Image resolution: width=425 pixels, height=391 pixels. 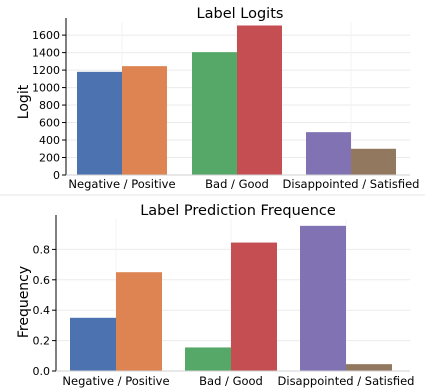 What do you see at coordinates (49, 158) in the screenshot?
I see `y-tick-label: 200` at bounding box center [49, 158].